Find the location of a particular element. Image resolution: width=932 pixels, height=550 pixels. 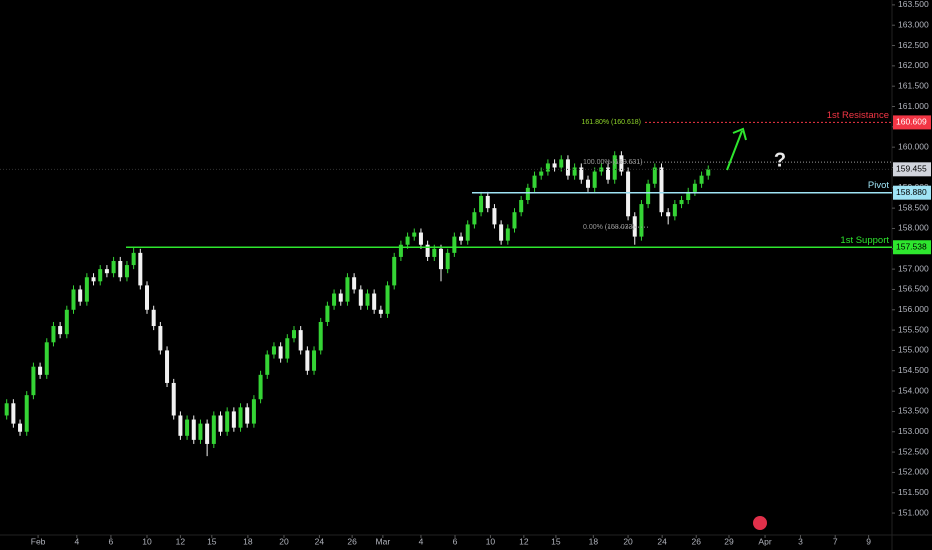

fib-label: 0.00% (158.033) is located at coordinates (609, 227).